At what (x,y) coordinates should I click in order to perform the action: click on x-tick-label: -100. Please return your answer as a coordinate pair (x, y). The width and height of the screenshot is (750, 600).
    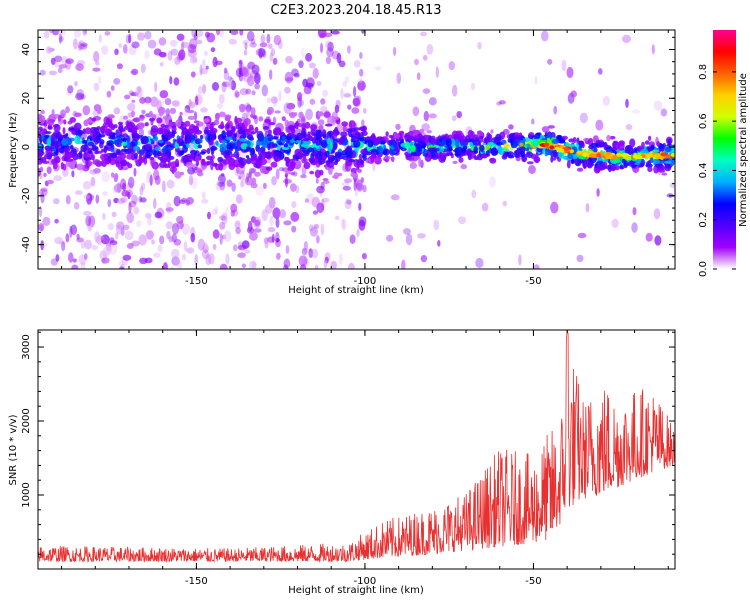
    Looking at the image, I should click on (365, 281).